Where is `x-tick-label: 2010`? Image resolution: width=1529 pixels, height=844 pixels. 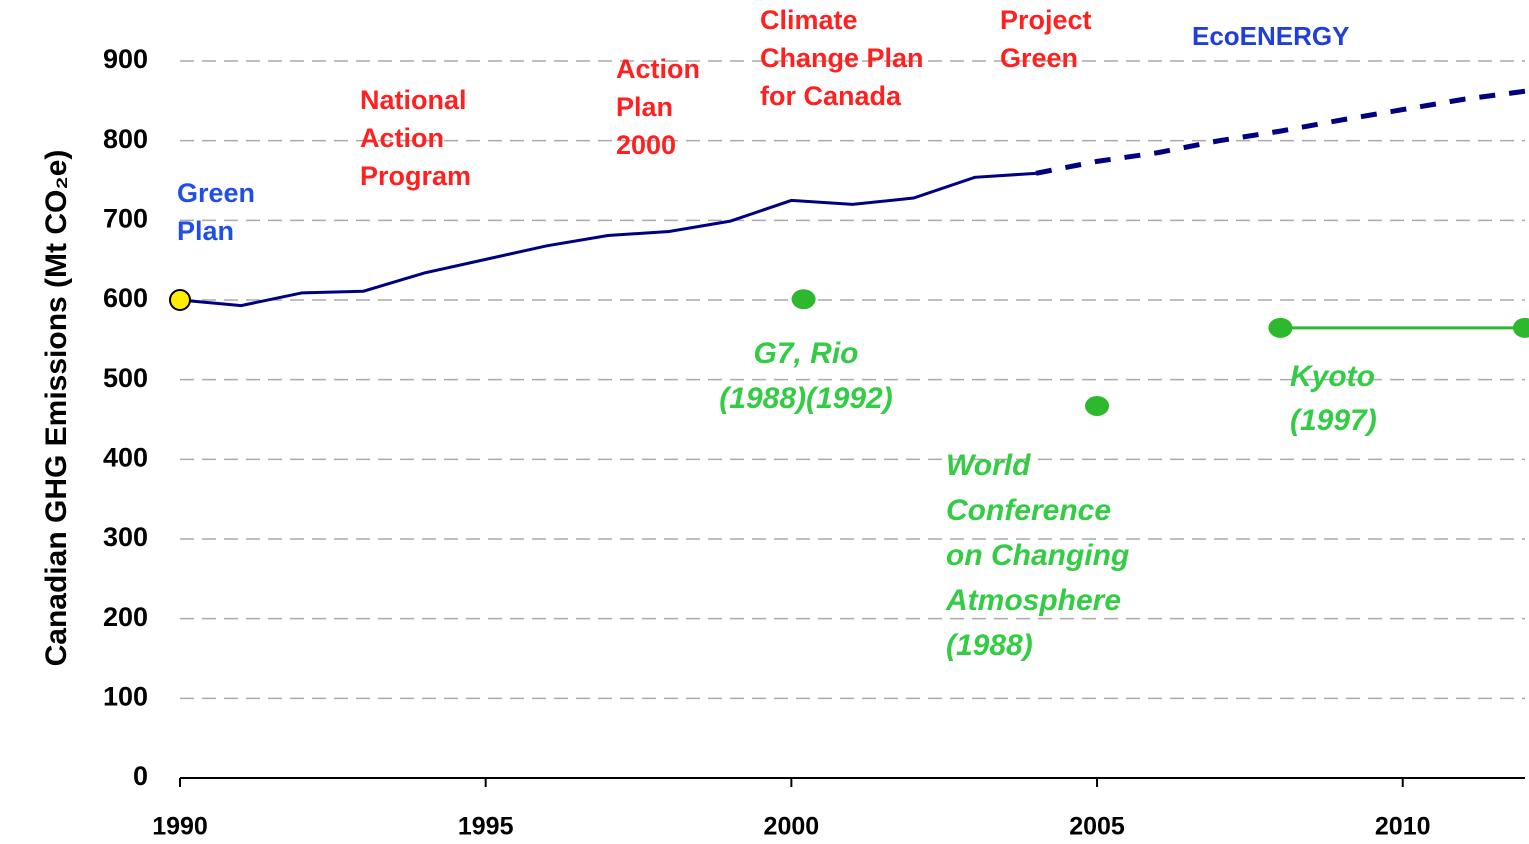
x-tick-label: 2010 is located at coordinates (1403, 827).